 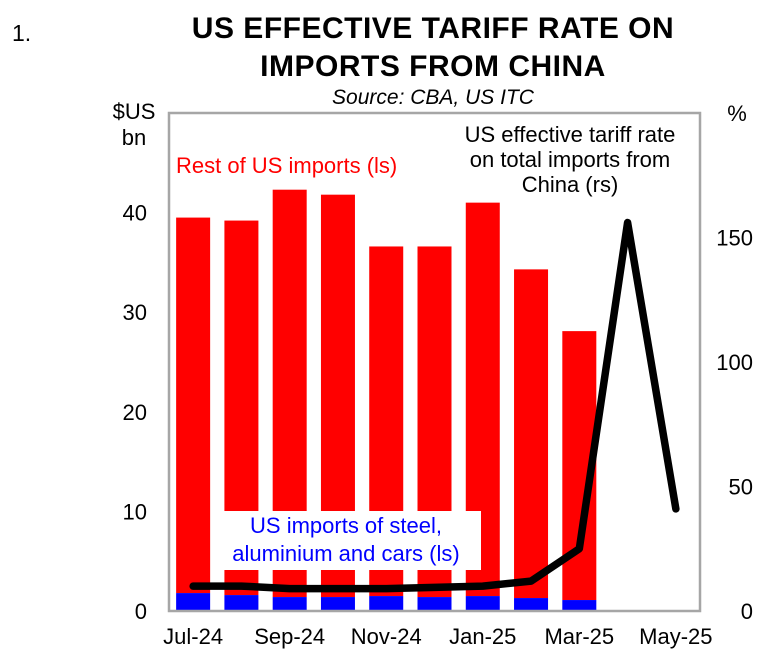 I want to click on left-axis-unit-label: $US bn, so click(x=134, y=124).